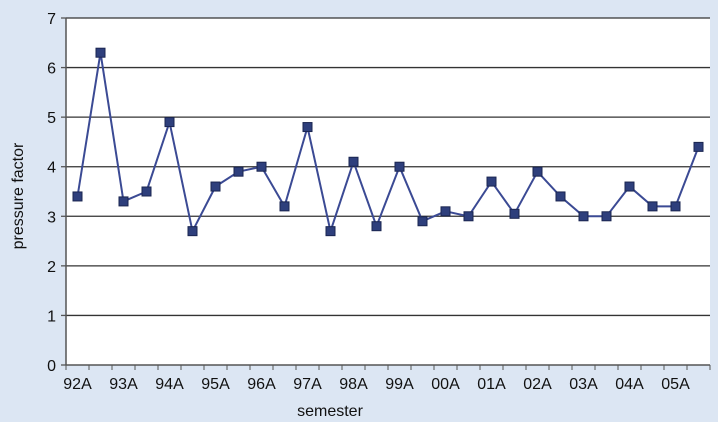 Image resolution: width=718 pixels, height=422 pixels. What do you see at coordinates (353, 384) in the screenshot?
I see `x-tick-label: 98A` at bounding box center [353, 384].